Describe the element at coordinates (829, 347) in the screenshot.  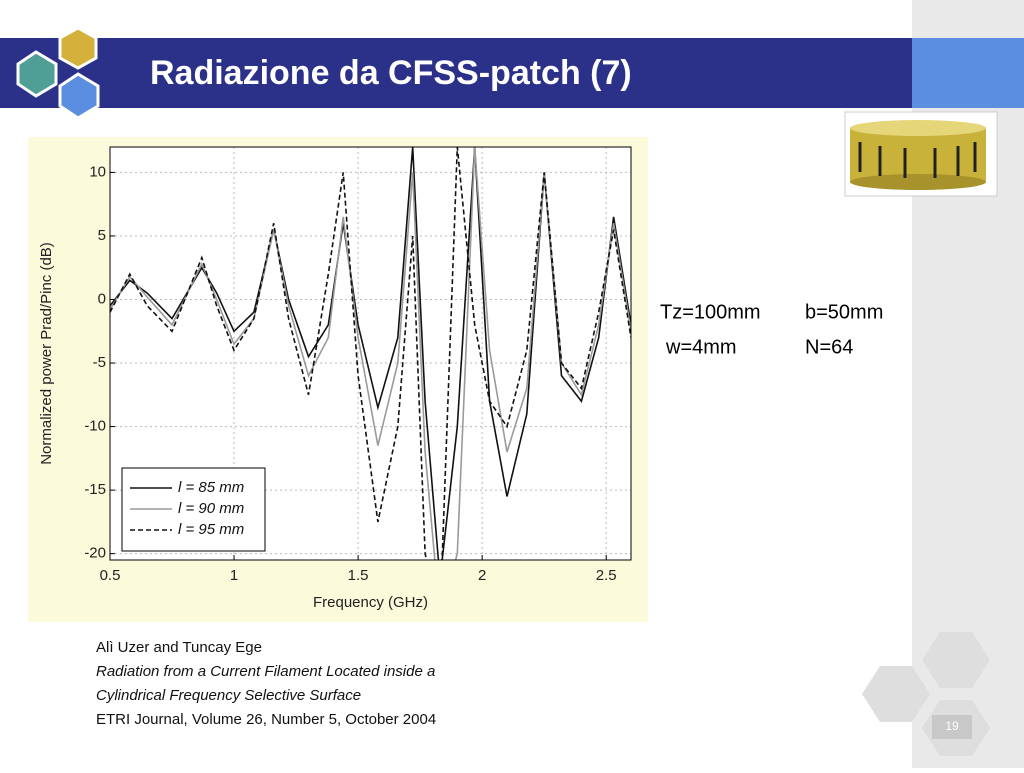
I see `parameter: N=64` at that location.